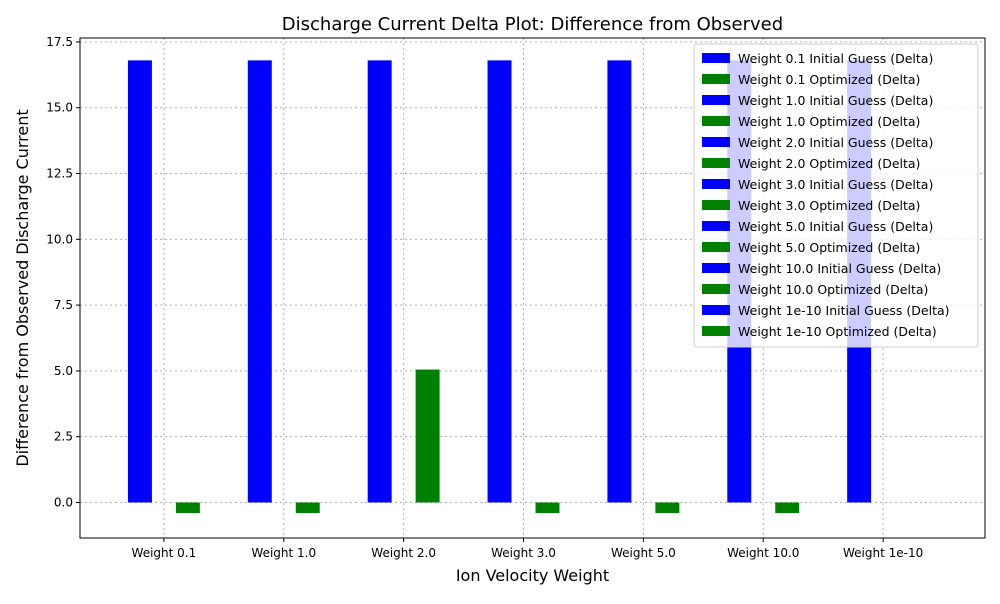 The height and width of the screenshot is (604, 1000). What do you see at coordinates (283, 553) in the screenshot?
I see `x-tick-label: Weight 1.0` at bounding box center [283, 553].